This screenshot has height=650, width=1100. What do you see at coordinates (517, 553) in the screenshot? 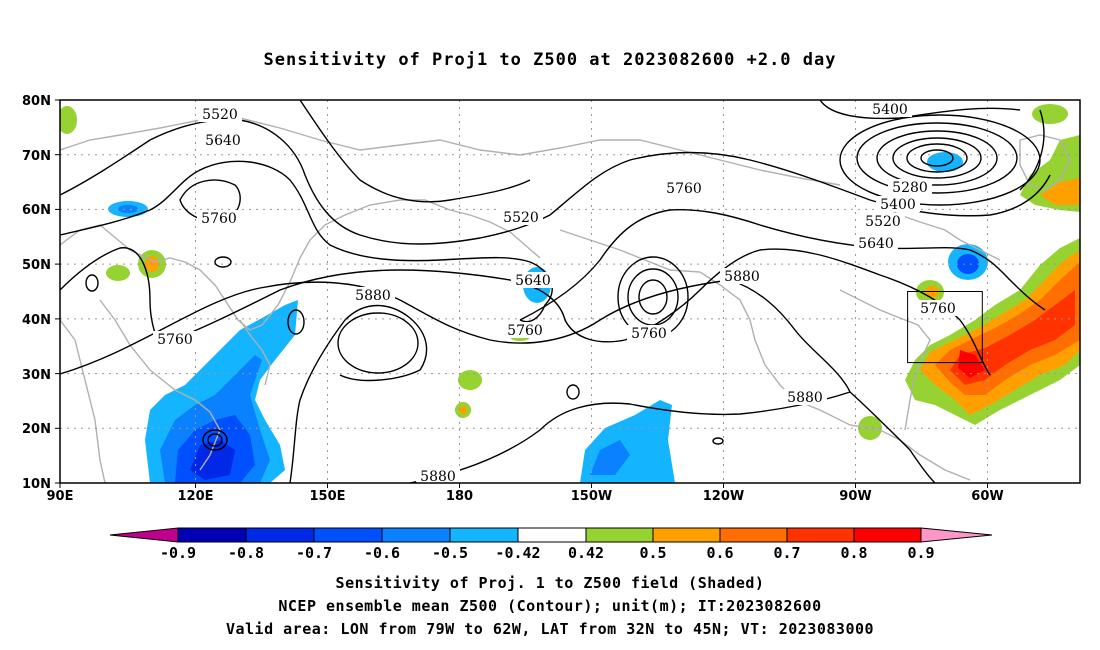
I see `colorbar-label: -0.42` at bounding box center [517, 553].